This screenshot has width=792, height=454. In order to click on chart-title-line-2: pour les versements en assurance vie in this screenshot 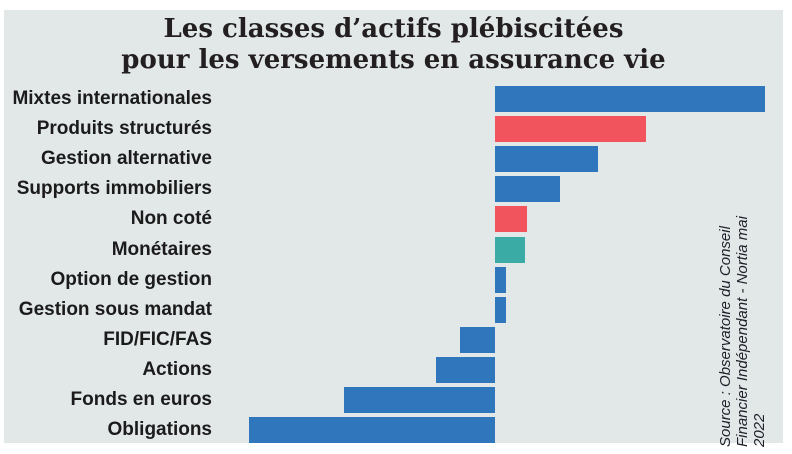, I will do `click(393, 60)`.